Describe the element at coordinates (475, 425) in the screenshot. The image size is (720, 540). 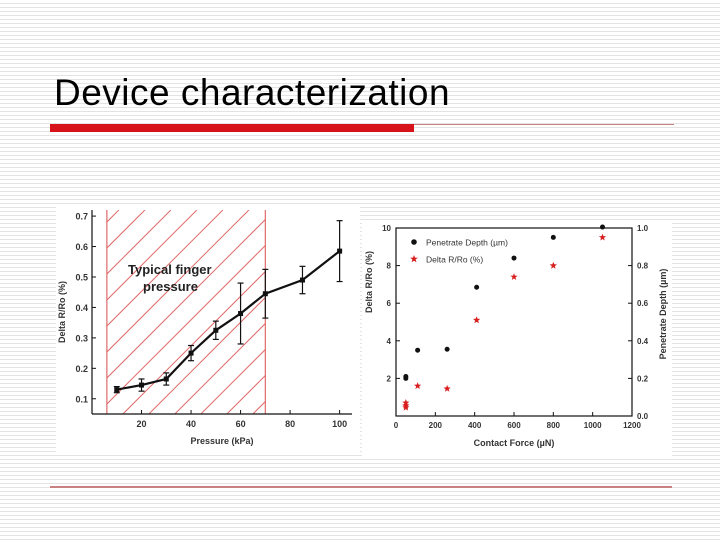
I see `x-tick-label: 400` at that location.